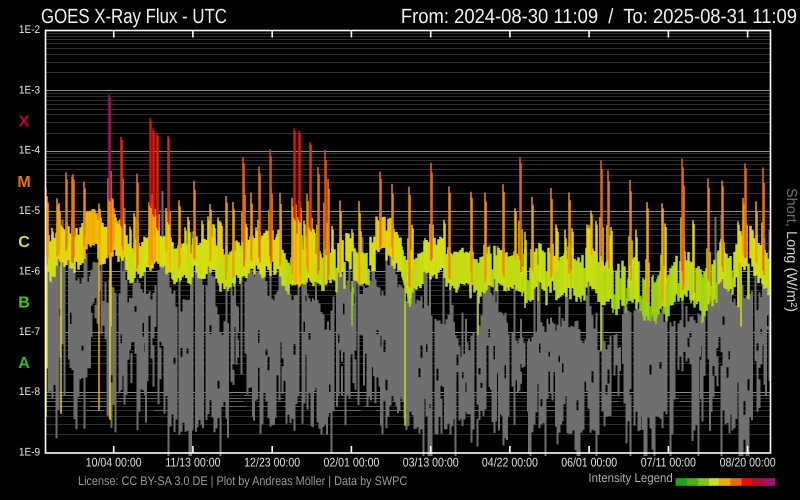 The width and height of the screenshot is (800, 500). What do you see at coordinates (29, 392) in the screenshot?
I see `svg-text: 1E-8` at bounding box center [29, 392].